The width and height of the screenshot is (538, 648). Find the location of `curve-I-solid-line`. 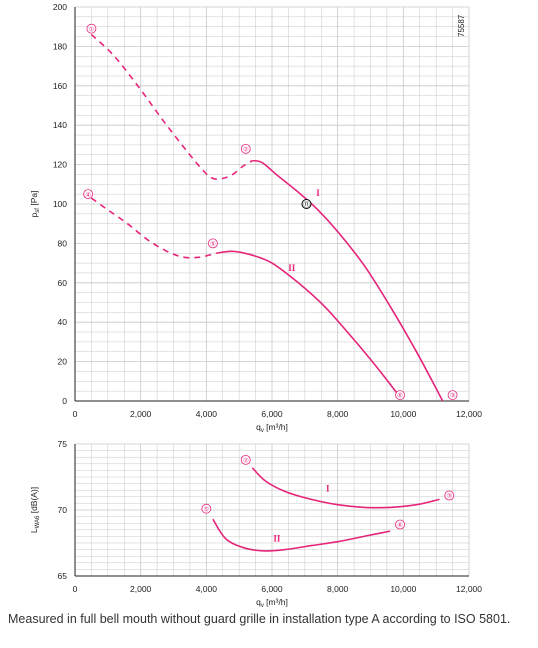

curve-I-solid-line is located at coordinates (348, 280).